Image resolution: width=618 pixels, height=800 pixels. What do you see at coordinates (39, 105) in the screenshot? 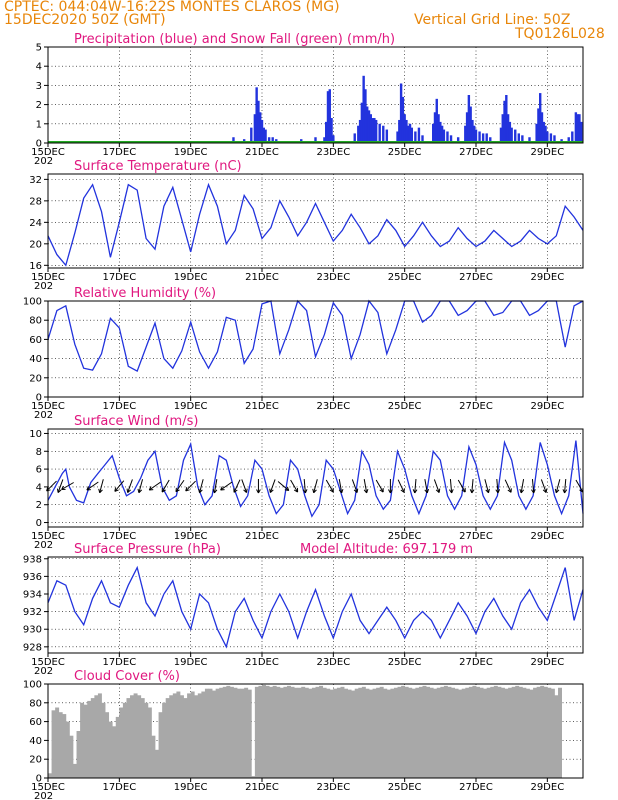
I see `y-tick-label: 2` at bounding box center [39, 105].